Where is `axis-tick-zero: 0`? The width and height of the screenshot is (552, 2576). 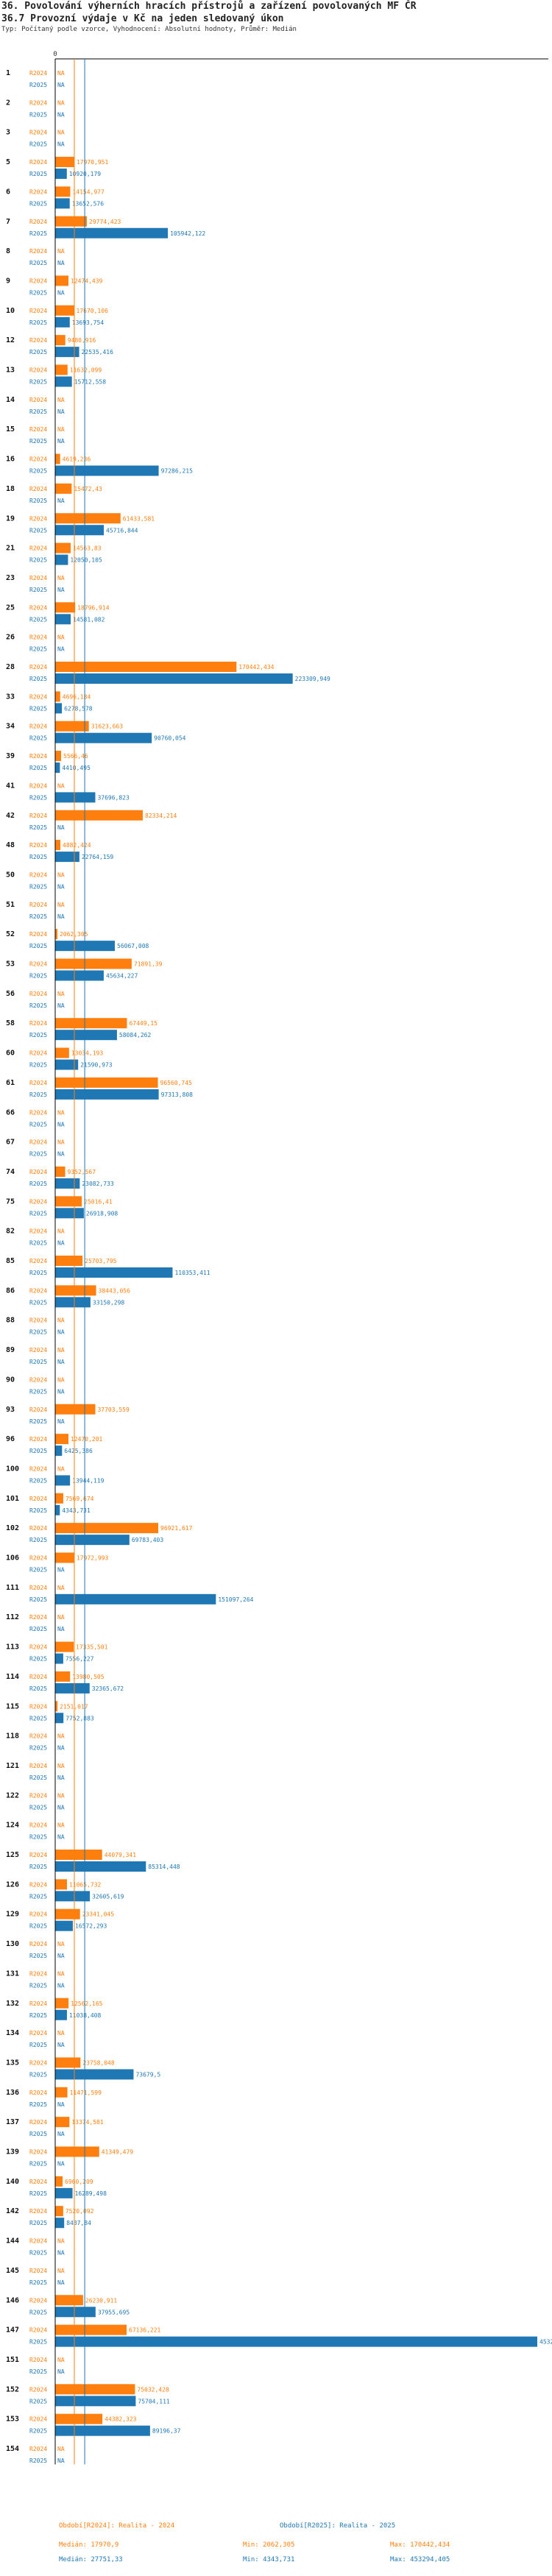 axis-tick-zero: 0 is located at coordinates (55, 54).